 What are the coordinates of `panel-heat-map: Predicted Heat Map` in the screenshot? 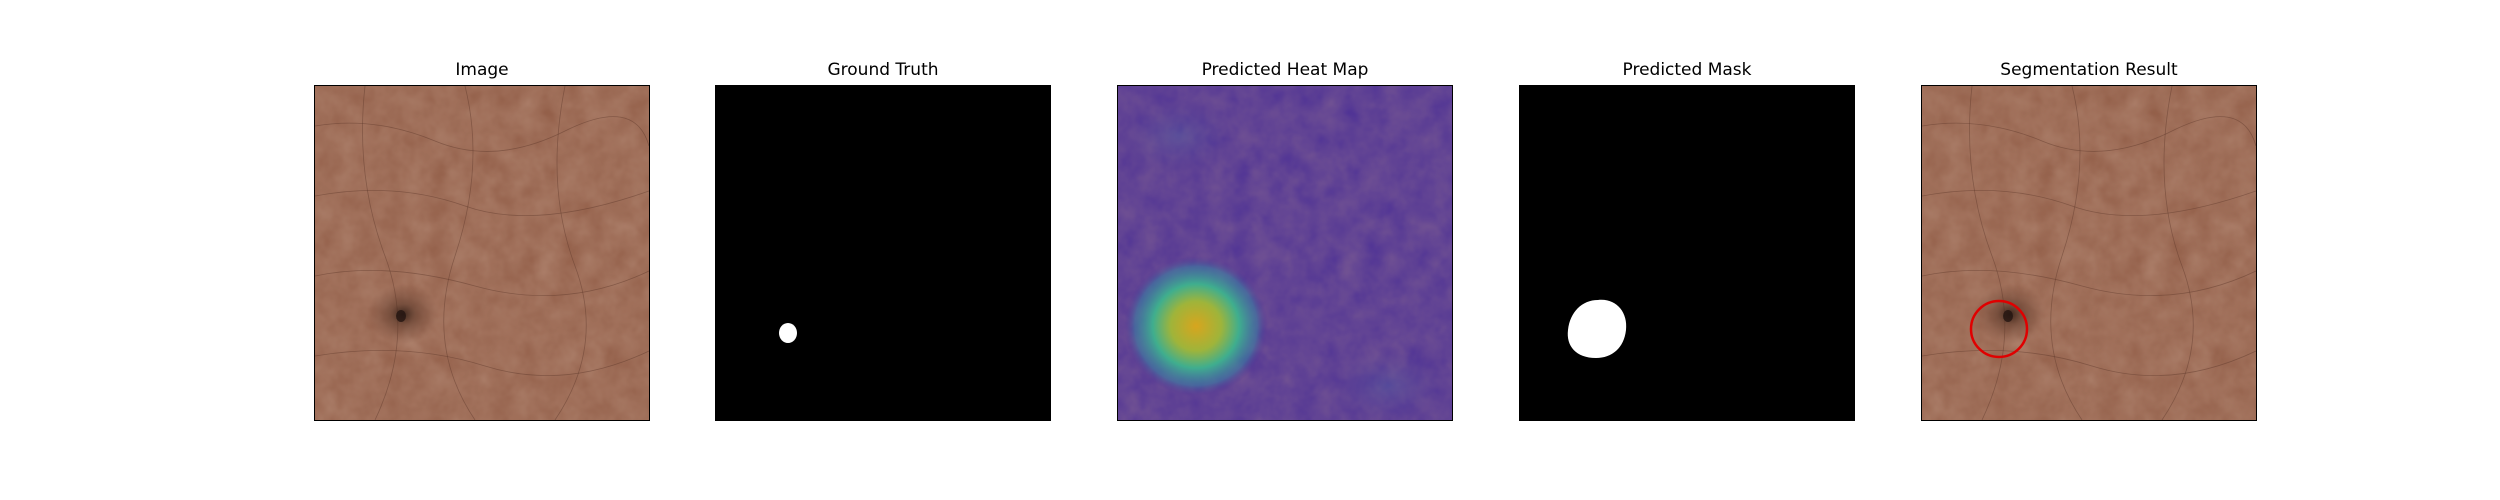 It's located at (1285, 250).